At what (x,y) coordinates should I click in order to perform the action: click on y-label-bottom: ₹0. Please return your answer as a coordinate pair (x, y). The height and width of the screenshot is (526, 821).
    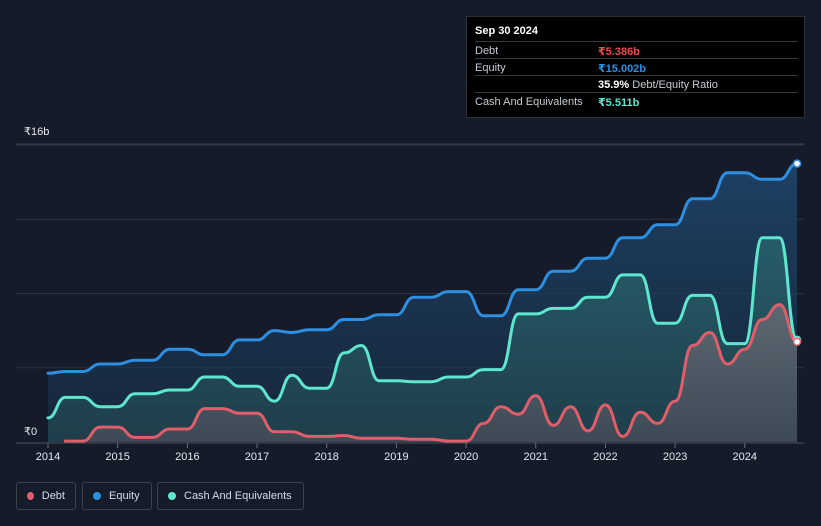
    Looking at the image, I should click on (30, 432).